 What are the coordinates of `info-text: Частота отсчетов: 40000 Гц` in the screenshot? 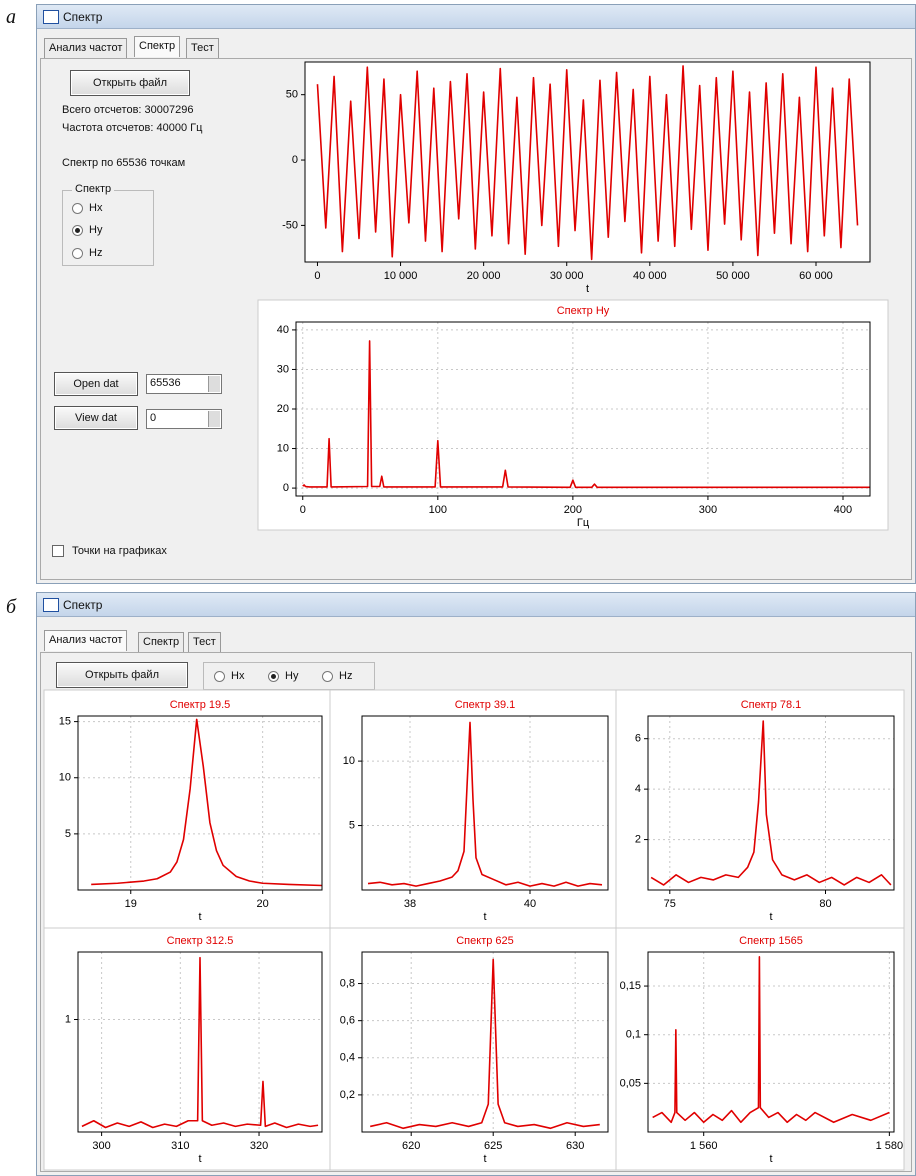 It's located at (132, 128).